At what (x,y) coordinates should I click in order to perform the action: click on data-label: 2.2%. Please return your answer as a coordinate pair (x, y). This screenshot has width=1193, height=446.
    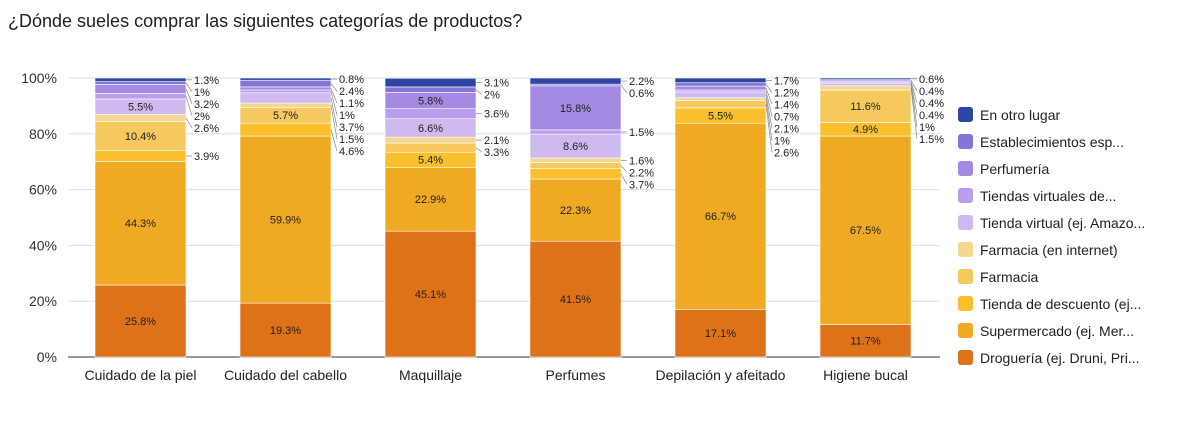
    Looking at the image, I should click on (641, 82).